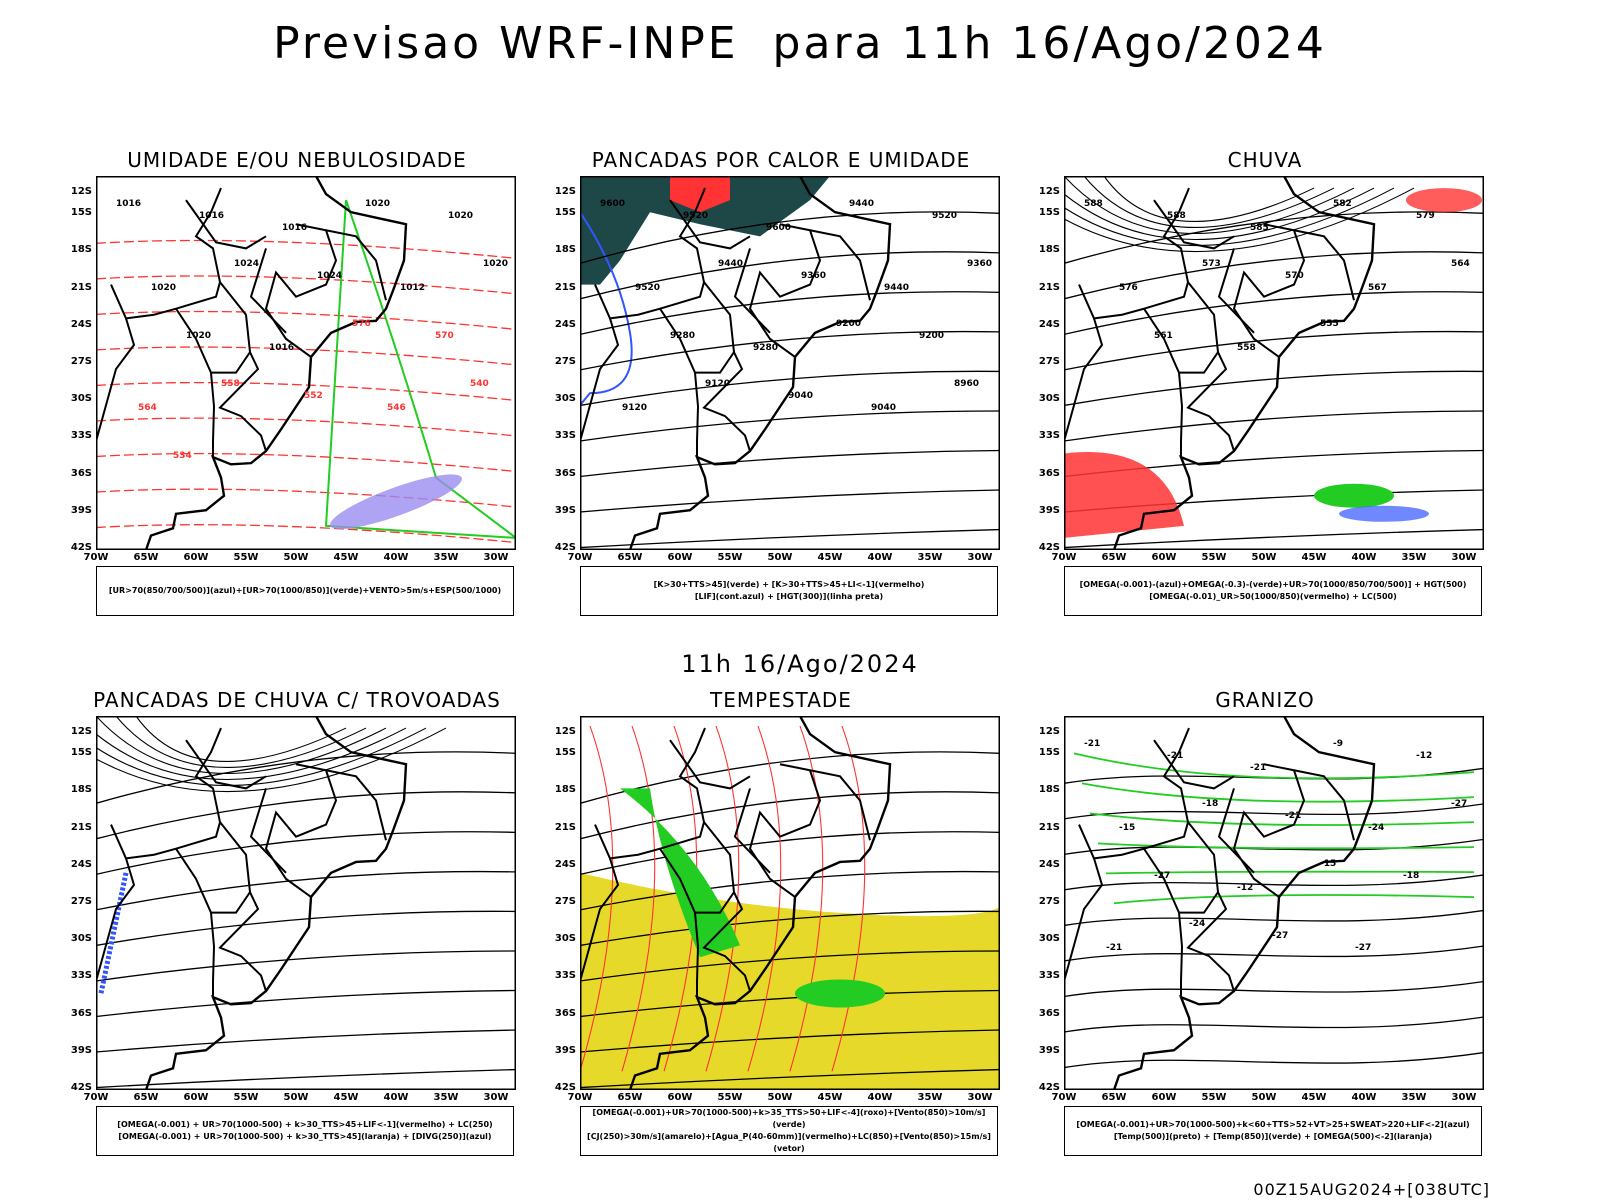 The height and width of the screenshot is (1200, 1600). I want to click on contour-label: -21, so click(1092, 744).